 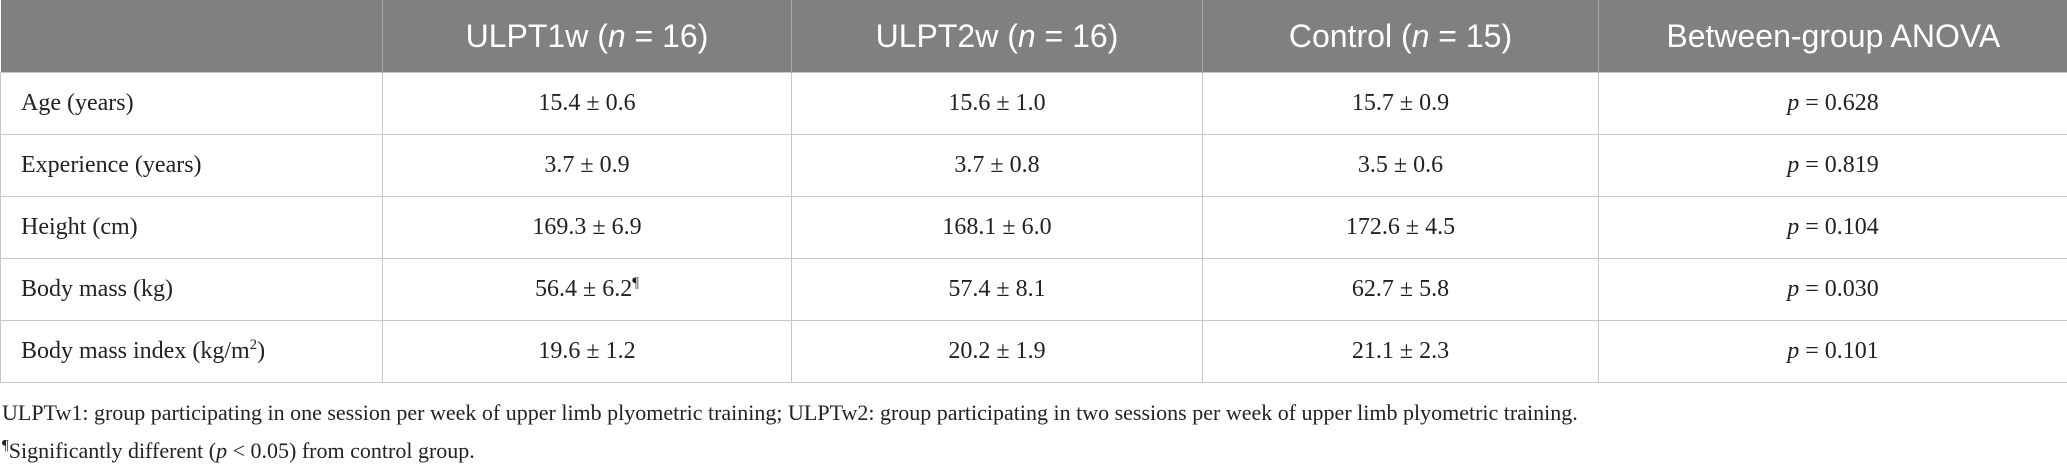 I want to click on text-run: Body mass (kg), so click(x=97, y=289).